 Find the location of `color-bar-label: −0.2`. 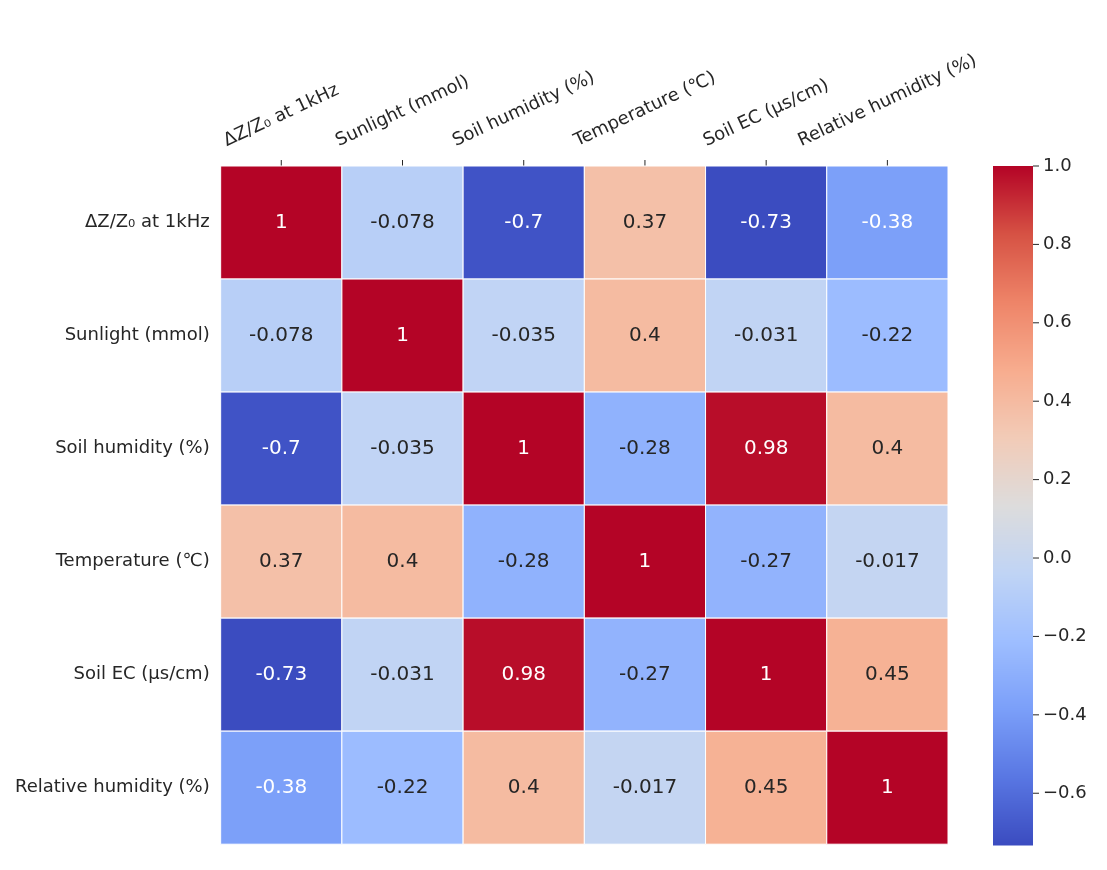

color-bar-label: −0.2 is located at coordinates (1065, 635).